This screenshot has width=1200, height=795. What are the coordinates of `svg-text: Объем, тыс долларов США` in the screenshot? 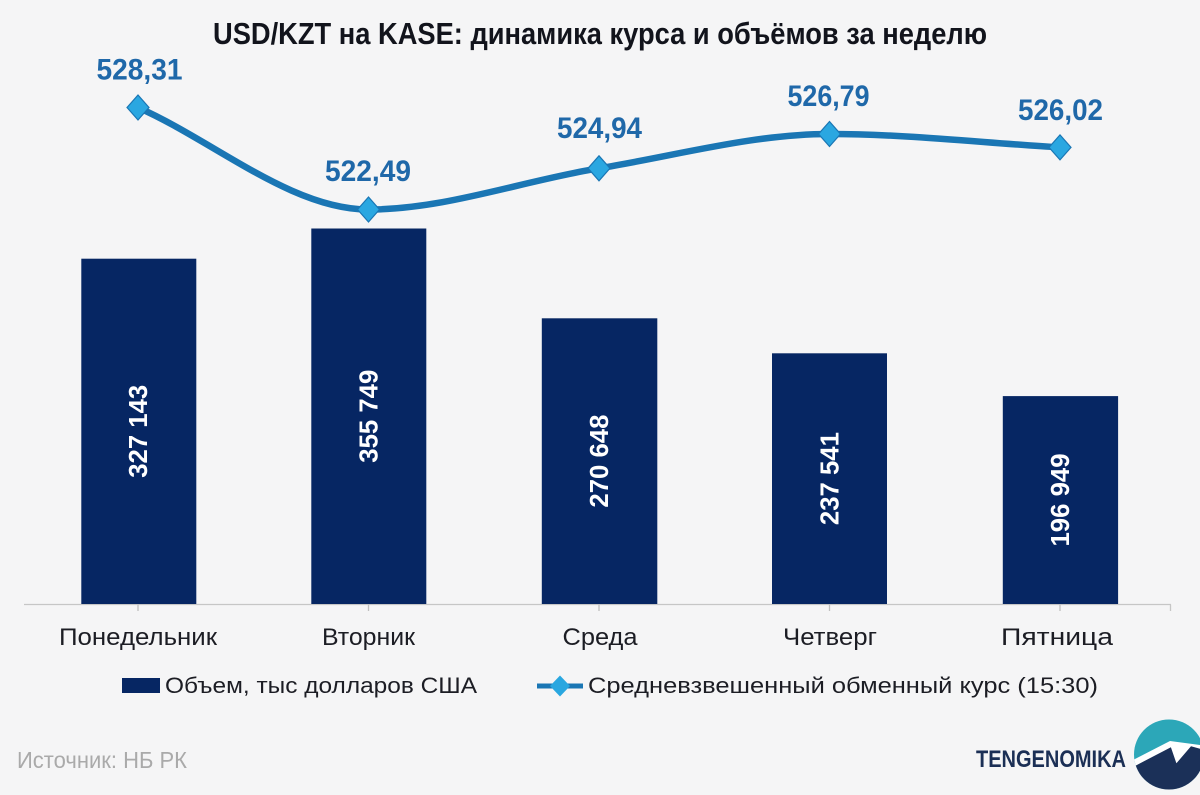 It's located at (321, 685).